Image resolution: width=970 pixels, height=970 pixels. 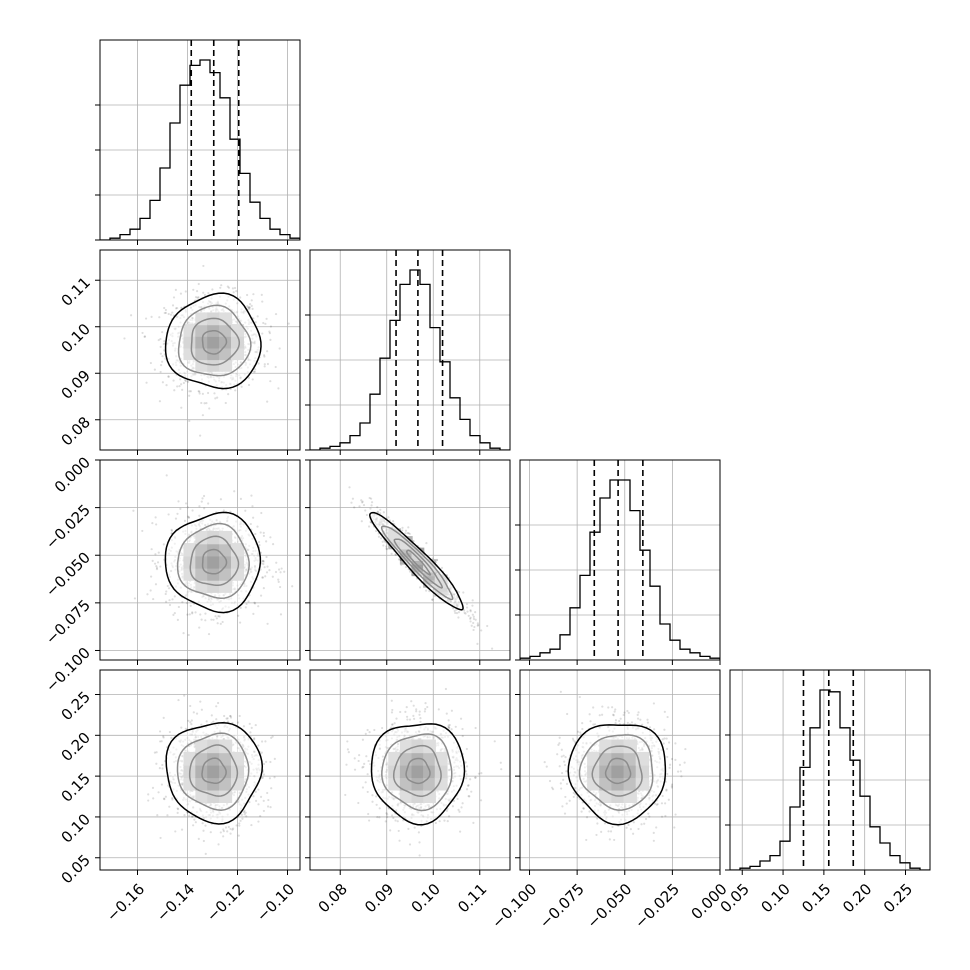 What do you see at coordinates (72, 474) in the screenshot?
I see `y-tick-label: 0.000` at bounding box center [72, 474].